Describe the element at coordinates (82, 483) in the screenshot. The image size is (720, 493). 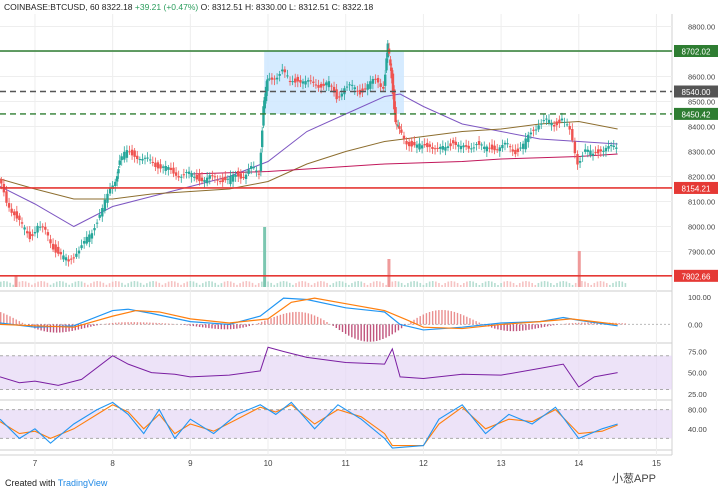
I see `tradingview-logo: TradingView` at that location.